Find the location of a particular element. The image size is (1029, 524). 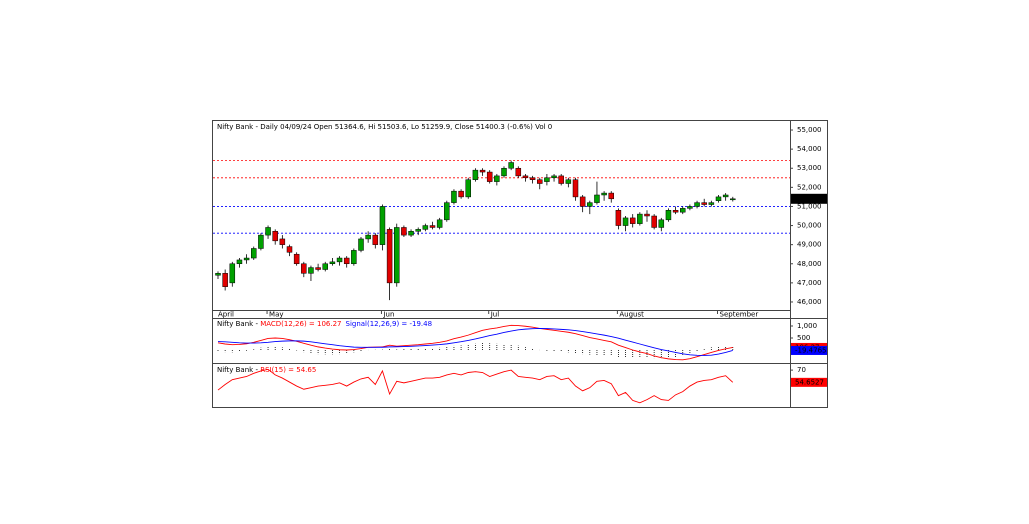

panel-title: Nifty Bank - RSI(15) = 54.65 is located at coordinates (266, 370).